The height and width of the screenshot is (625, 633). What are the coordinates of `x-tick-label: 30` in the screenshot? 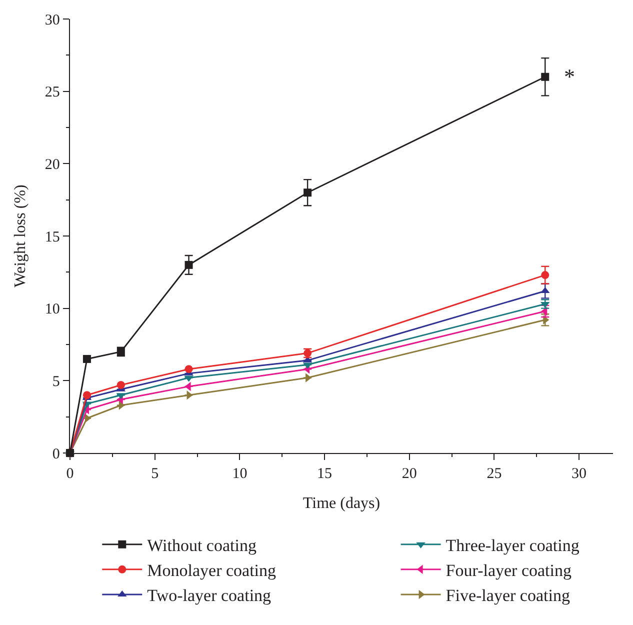 It's located at (579, 474).